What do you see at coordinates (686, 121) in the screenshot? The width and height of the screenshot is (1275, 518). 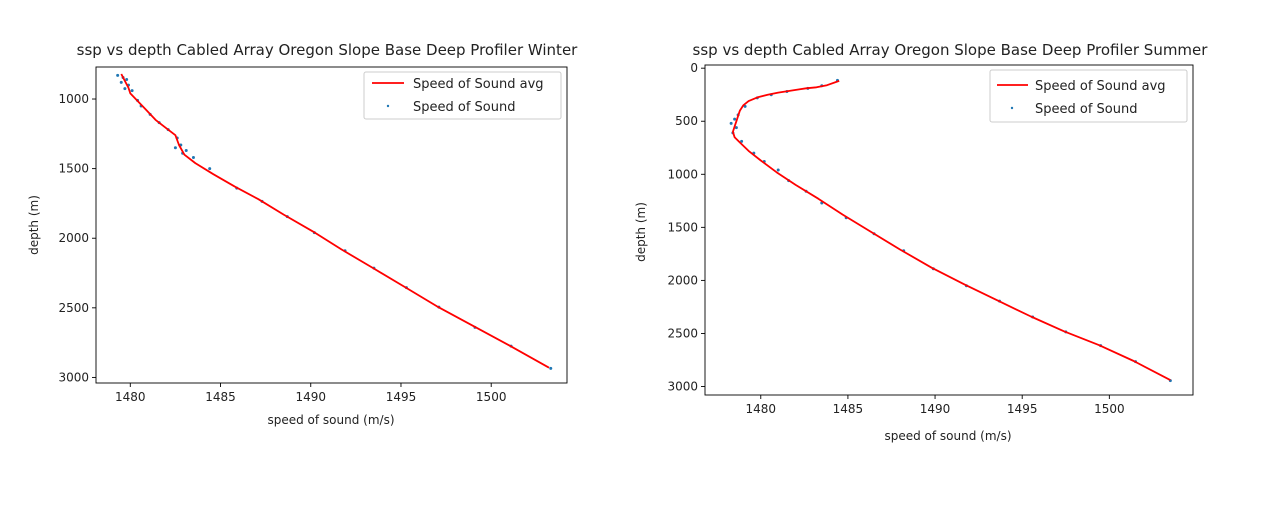 I see `y-tick-label: 500` at bounding box center [686, 121].